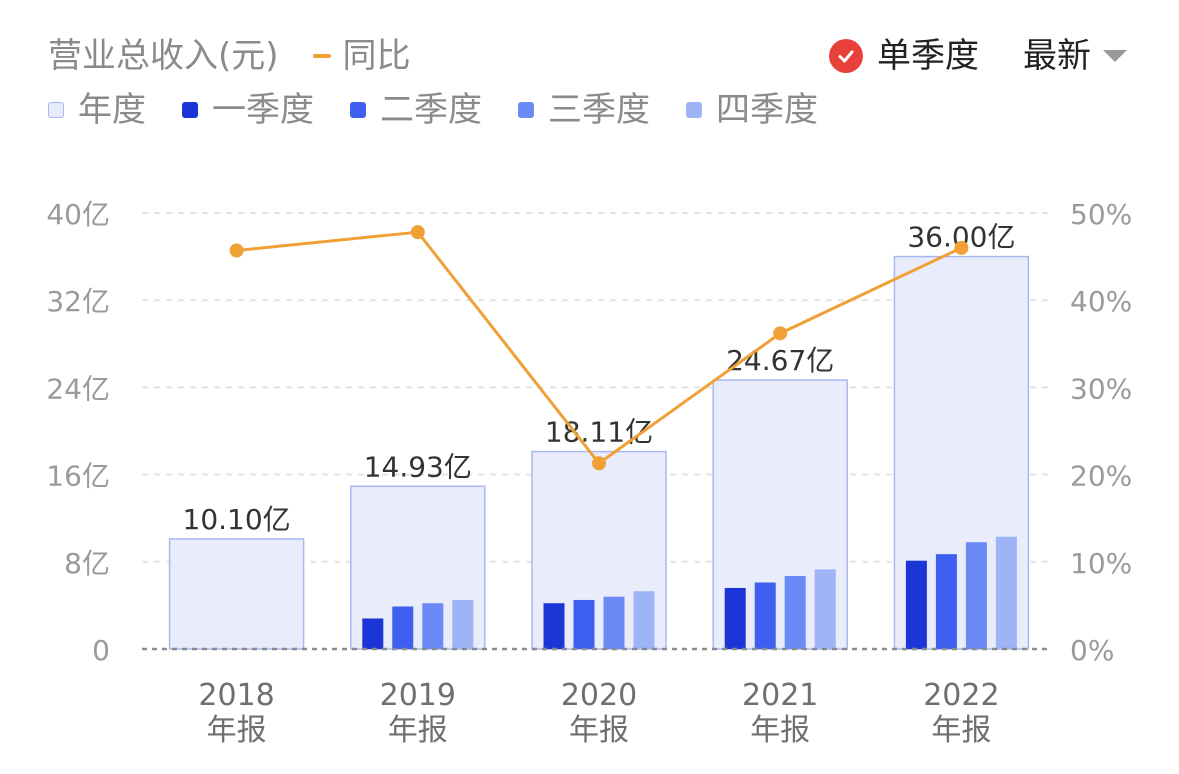 The width and height of the screenshot is (1179, 774). What do you see at coordinates (78, 476) in the screenshot?
I see `y-left-tick-label: 16亿` at bounding box center [78, 476].